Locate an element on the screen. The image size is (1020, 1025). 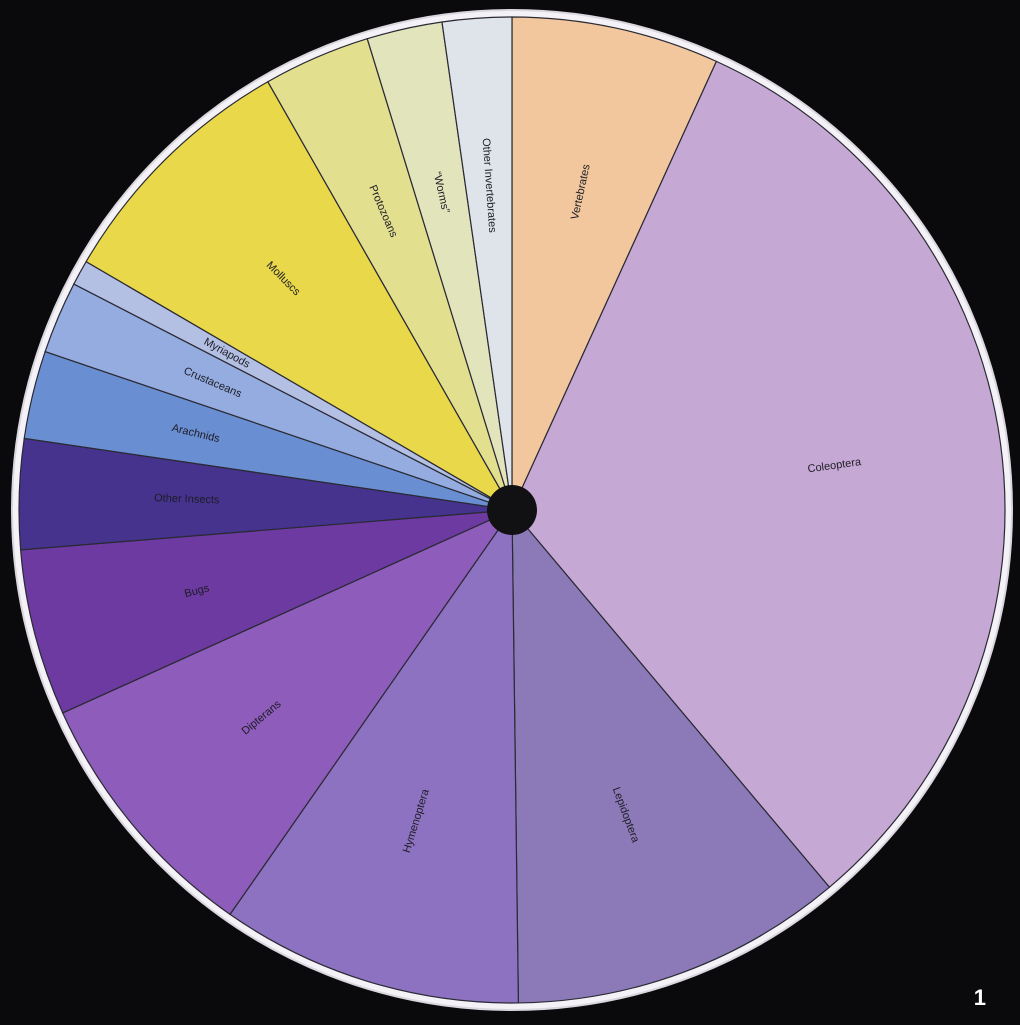
pie-slice-label-6: Other Insects is located at coordinates (187, 499).